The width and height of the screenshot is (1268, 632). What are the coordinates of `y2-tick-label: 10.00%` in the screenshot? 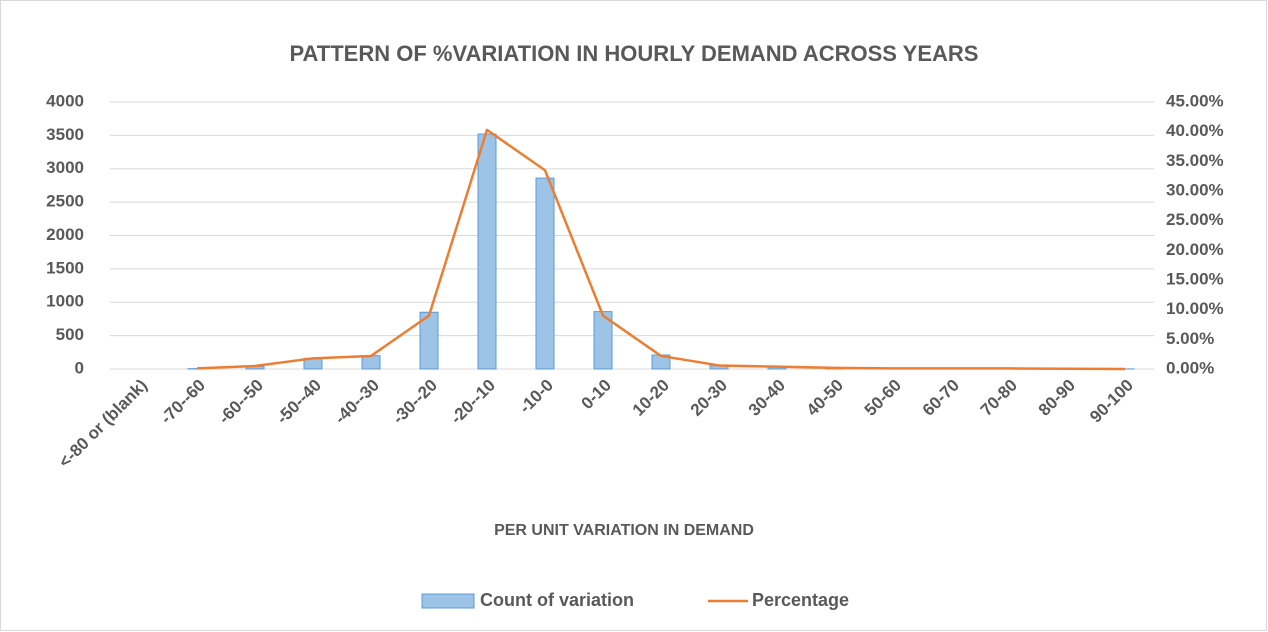 It's located at (1195, 308).